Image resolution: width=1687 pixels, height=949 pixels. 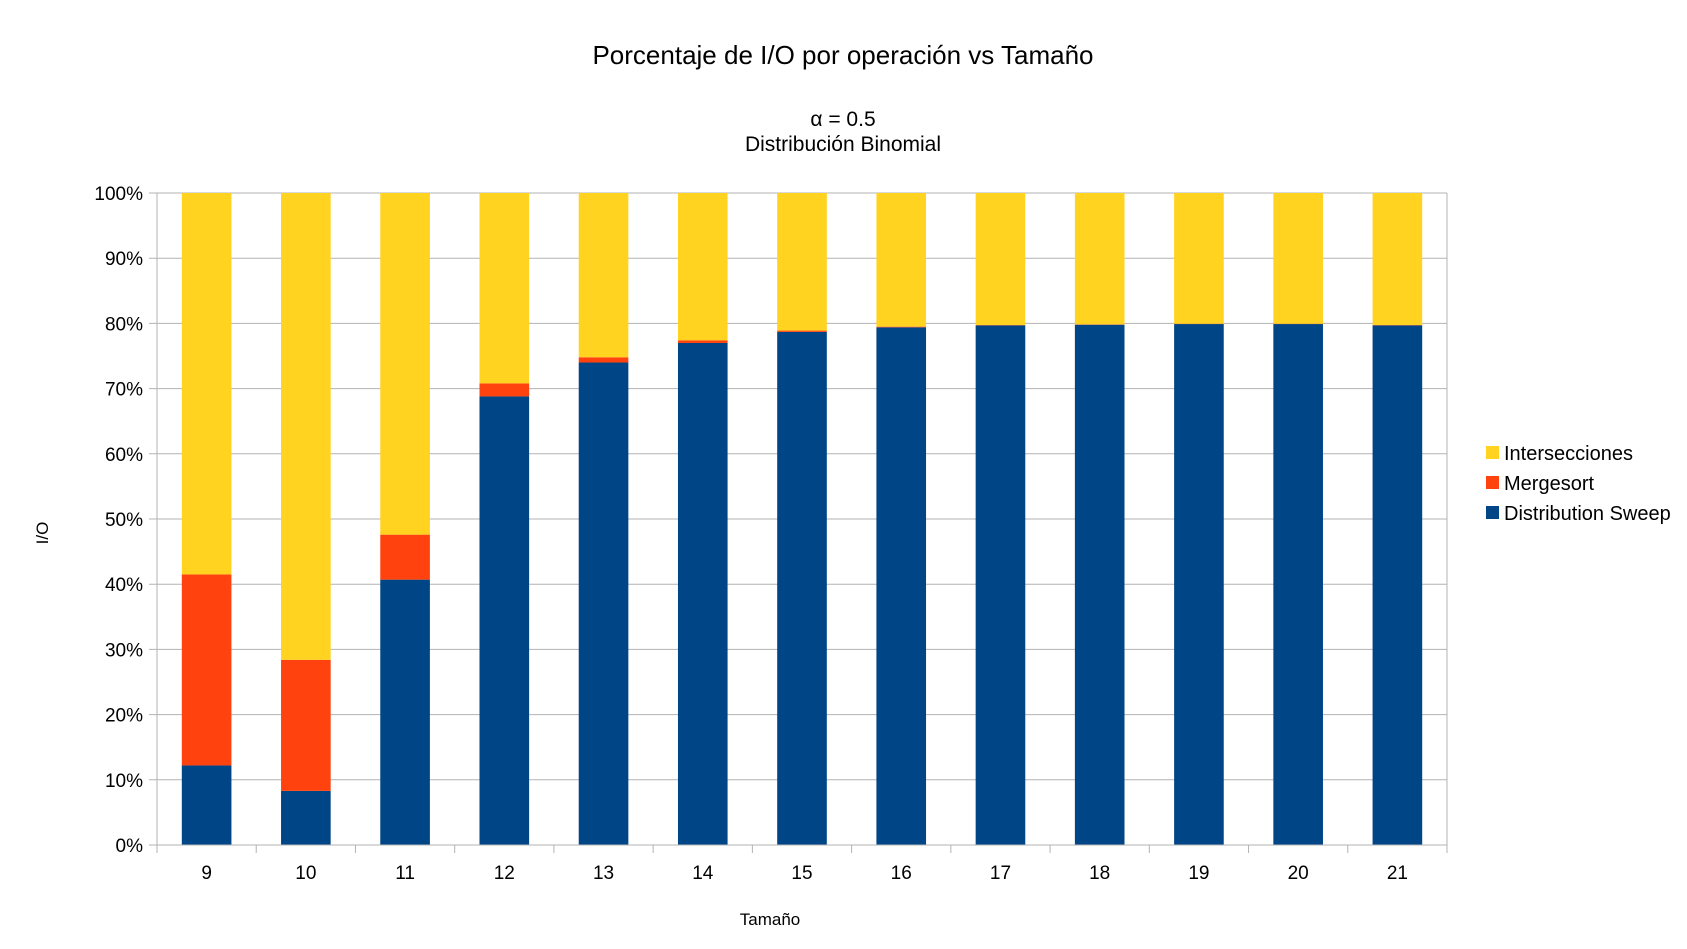 What do you see at coordinates (42, 533) in the screenshot?
I see `y-axis-label: I/O` at bounding box center [42, 533].